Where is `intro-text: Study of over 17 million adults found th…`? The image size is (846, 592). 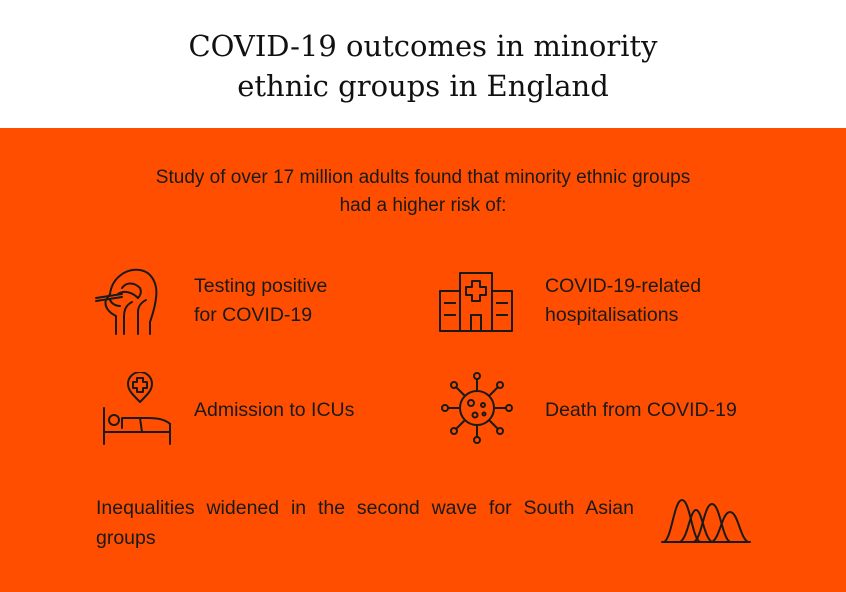 intro-text: Study of over 17 million adults found th… is located at coordinates (423, 192).